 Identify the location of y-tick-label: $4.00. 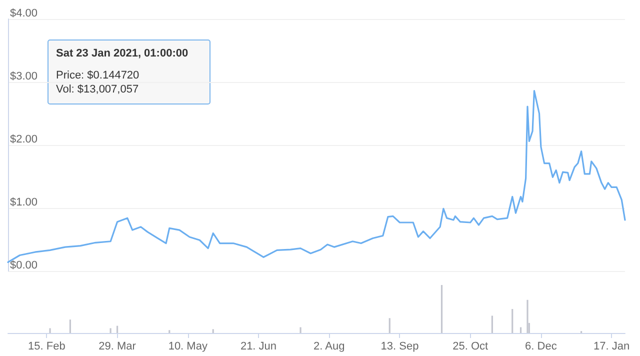
(24, 14).